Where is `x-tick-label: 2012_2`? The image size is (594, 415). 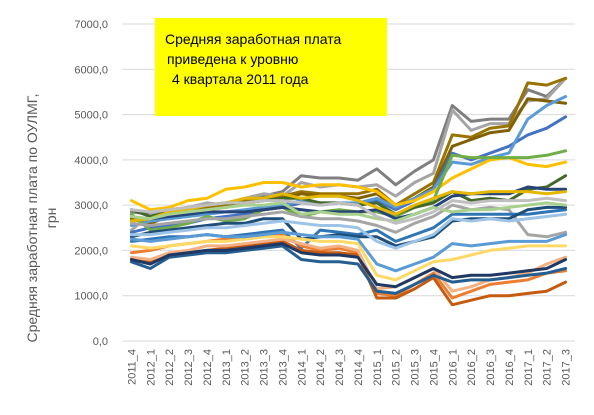 x-tick-label: 2012_2 is located at coordinates (170, 367).